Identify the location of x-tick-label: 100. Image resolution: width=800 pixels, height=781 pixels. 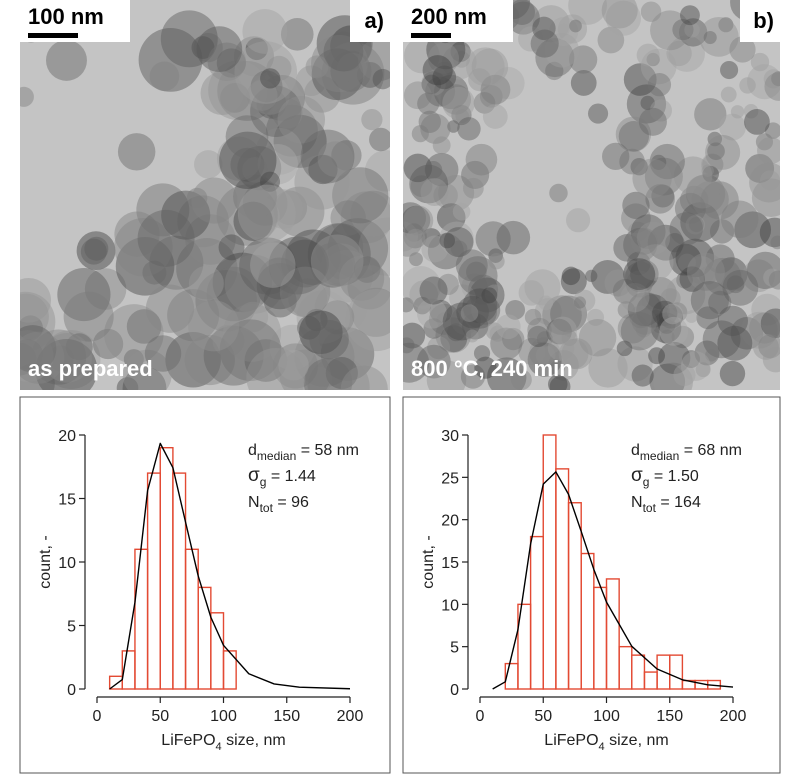
(223, 716).